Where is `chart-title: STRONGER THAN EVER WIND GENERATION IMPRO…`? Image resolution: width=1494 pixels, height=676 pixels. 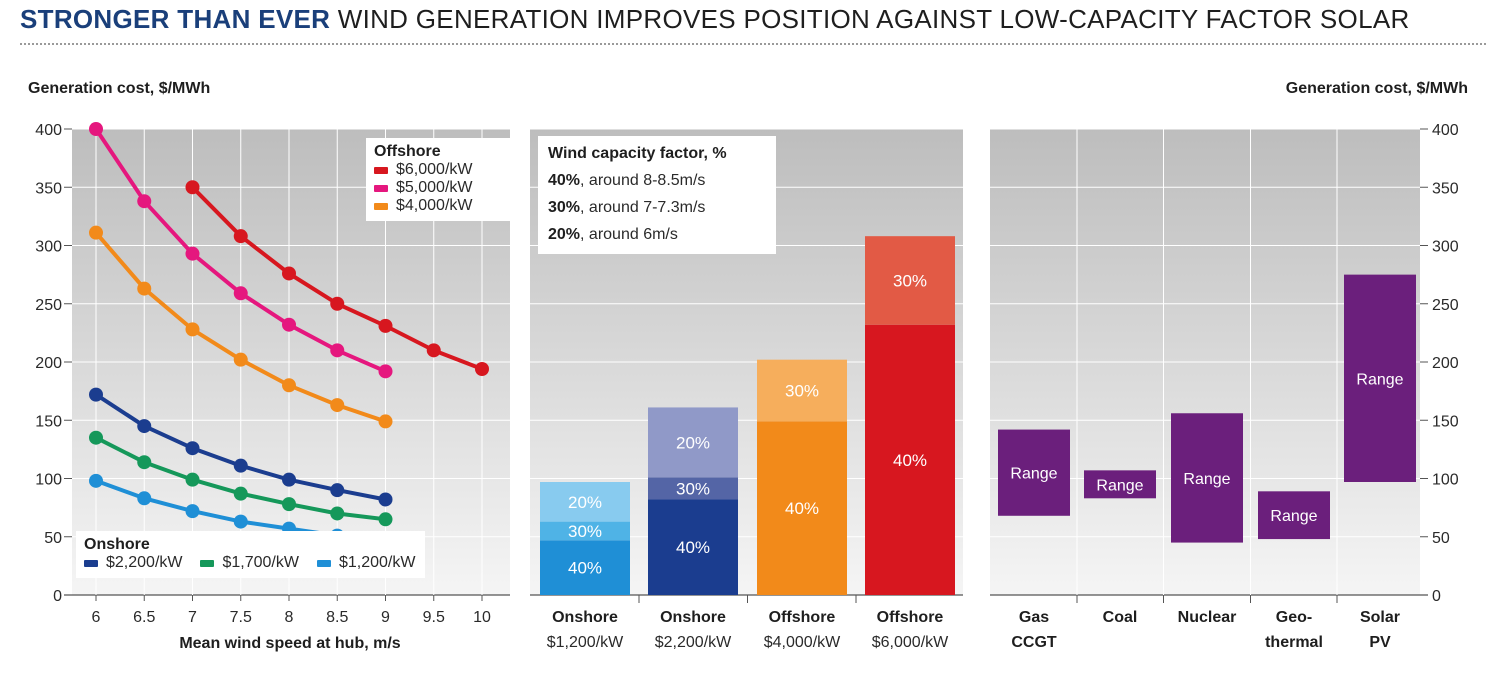 chart-title: STRONGER THAN EVER WIND GENERATION IMPRO… is located at coordinates (715, 19).